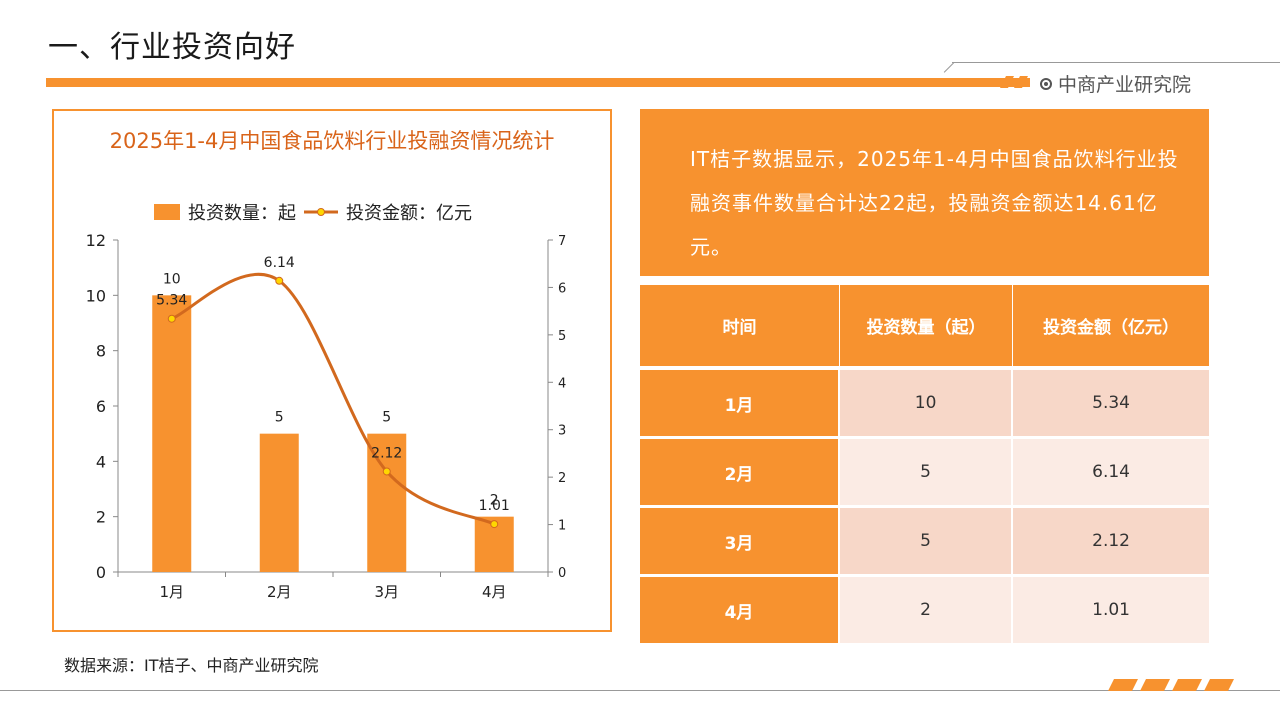 This screenshot has height=720, width=1280. What do you see at coordinates (494, 501) in the screenshot?
I see `bar-data-label: 2` at bounding box center [494, 501].